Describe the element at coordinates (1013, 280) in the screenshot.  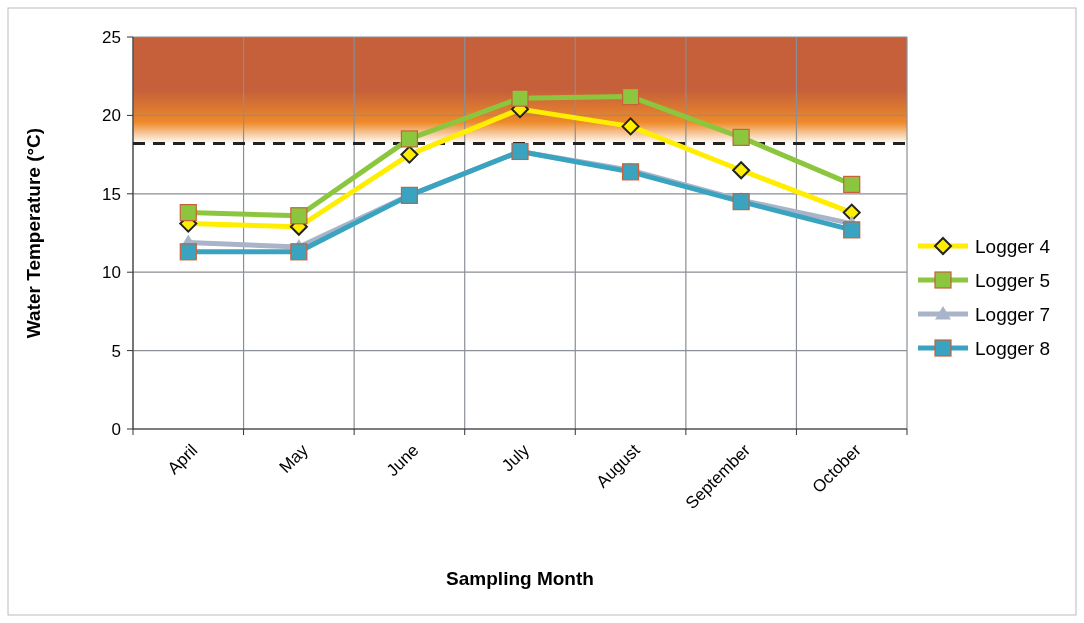
I see `legend-label: Logger 5` at that location.